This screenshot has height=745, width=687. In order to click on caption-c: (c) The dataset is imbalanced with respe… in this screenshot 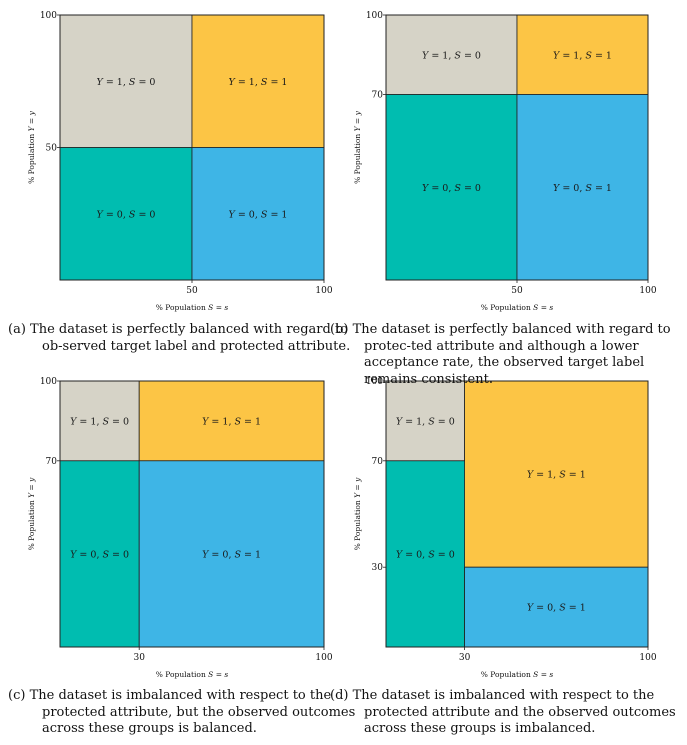, I will do `click(186, 713)`.